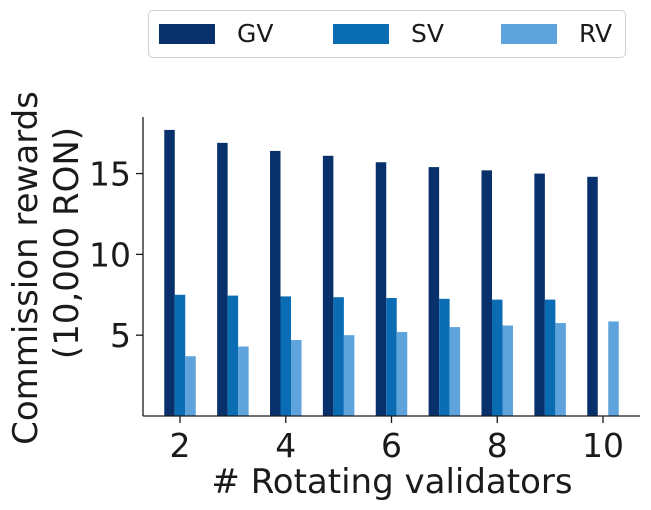 The image size is (651, 510). What do you see at coordinates (110, 174) in the screenshot?
I see `y-tick-label-15: 15` at bounding box center [110, 174].